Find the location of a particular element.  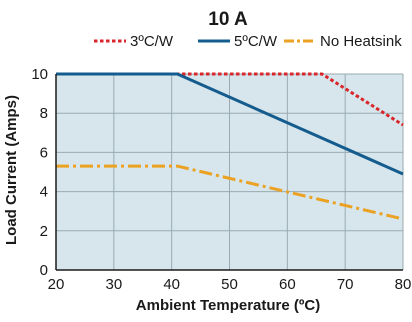

x-axis-label: Ambient Temperature (ºC) is located at coordinates (228, 305).